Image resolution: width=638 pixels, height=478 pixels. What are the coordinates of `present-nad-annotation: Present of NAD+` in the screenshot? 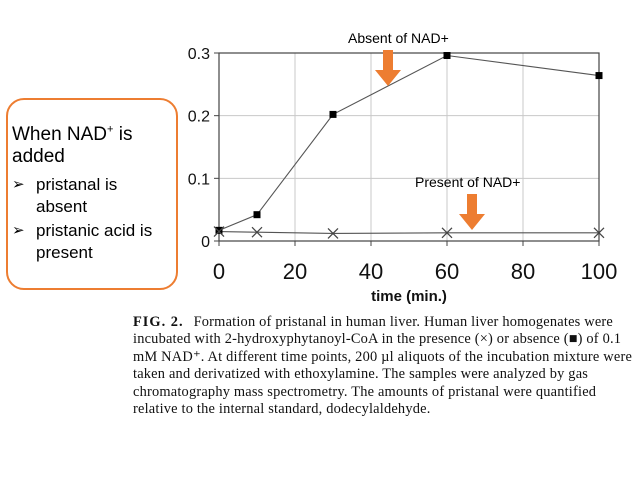 It's located at (468, 182).